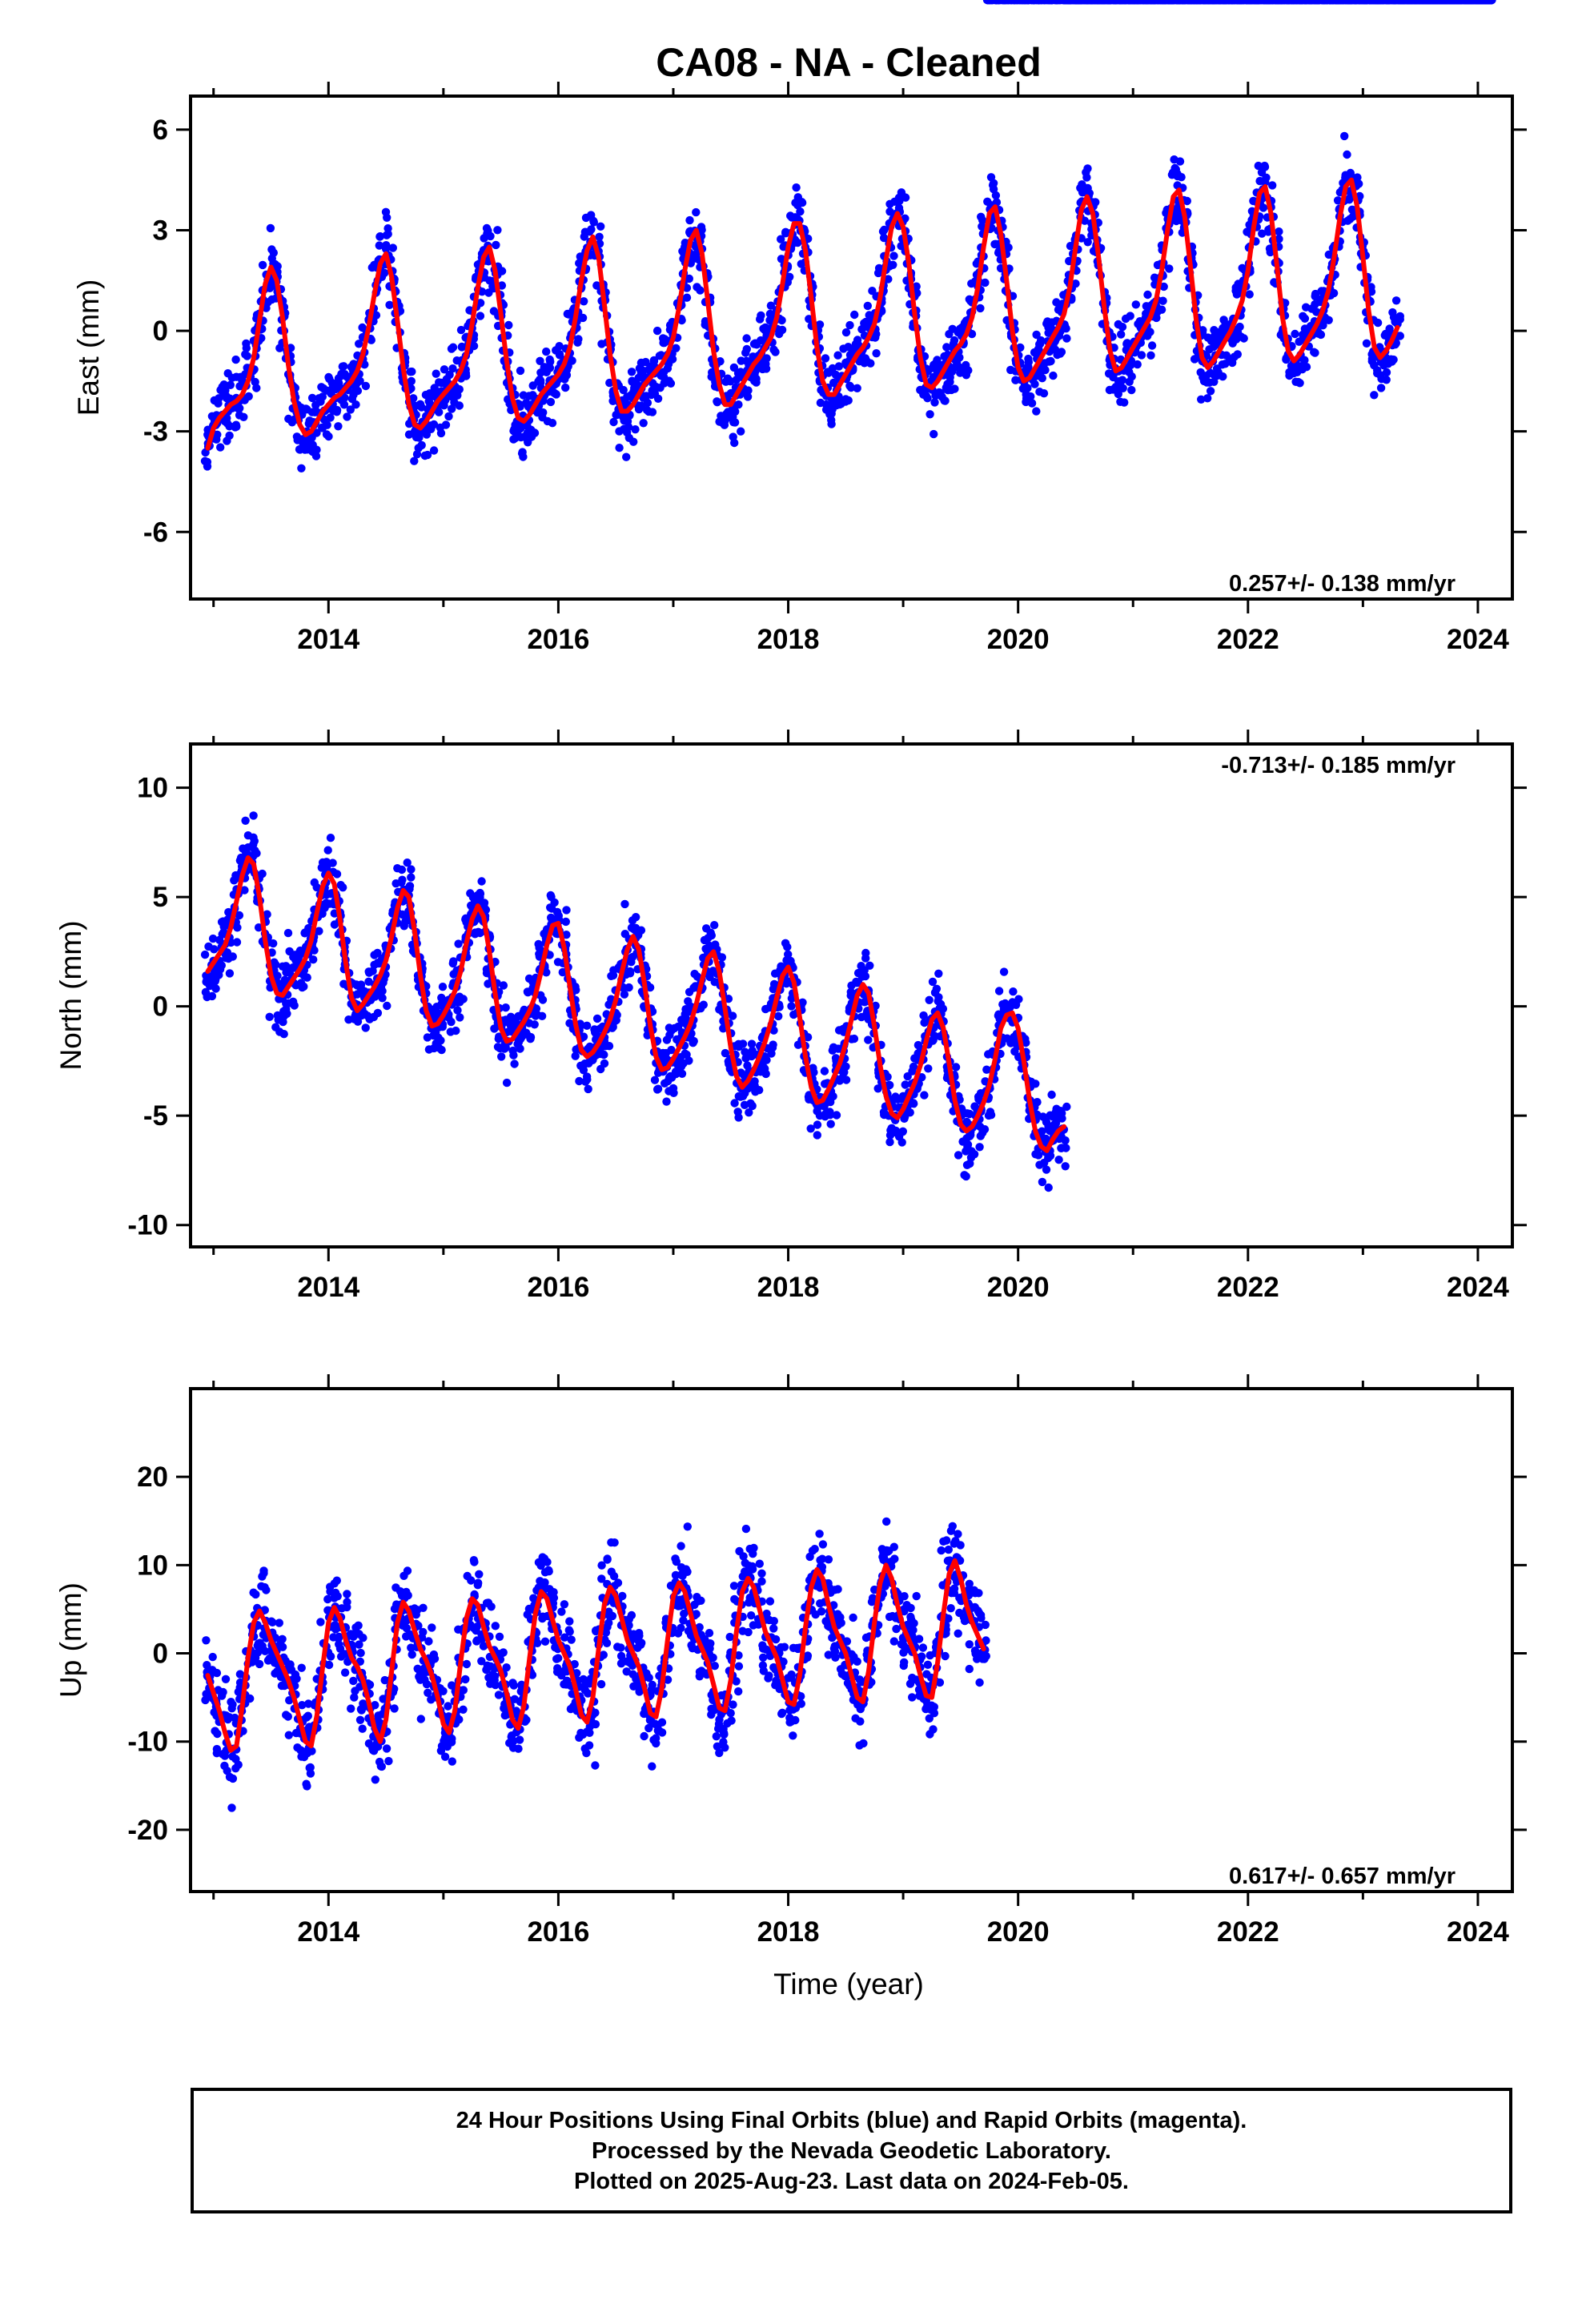 The image size is (1582, 2324). What do you see at coordinates (789, 1287) in the screenshot?
I see `north-xtick-label: 2018` at bounding box center [789, 1287].